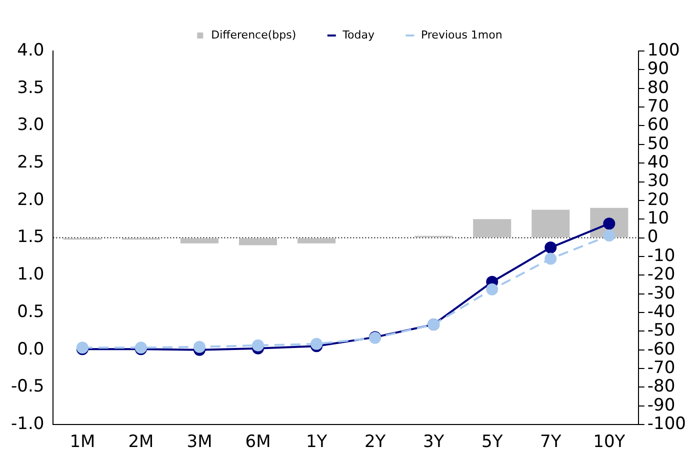  I want to click on y2-tick-label: 30, so click(658, 181).